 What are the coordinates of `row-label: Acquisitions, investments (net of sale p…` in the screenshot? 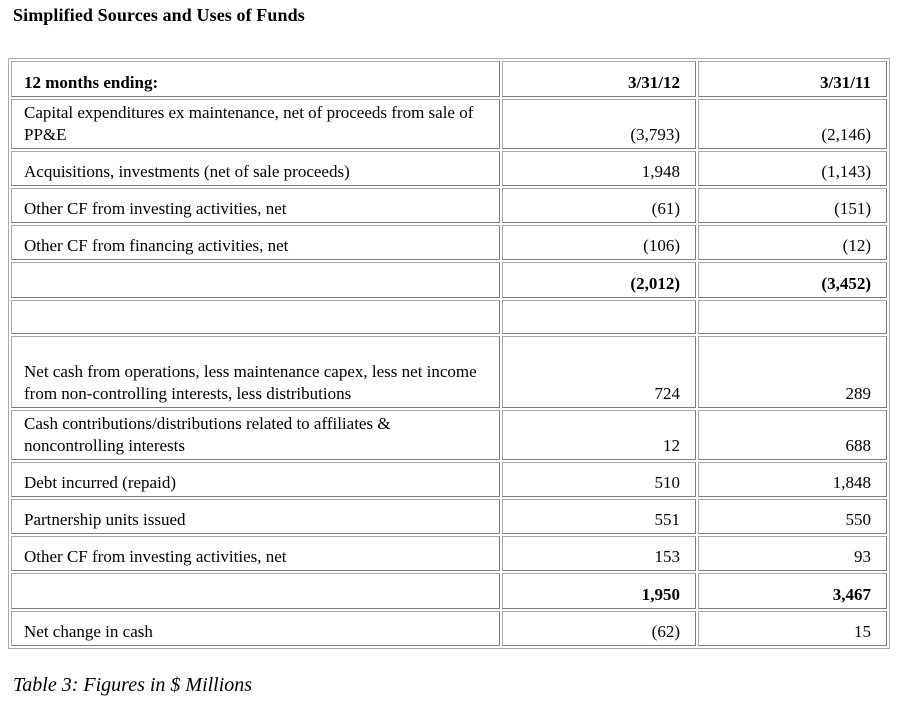 It's located at (255, 168).